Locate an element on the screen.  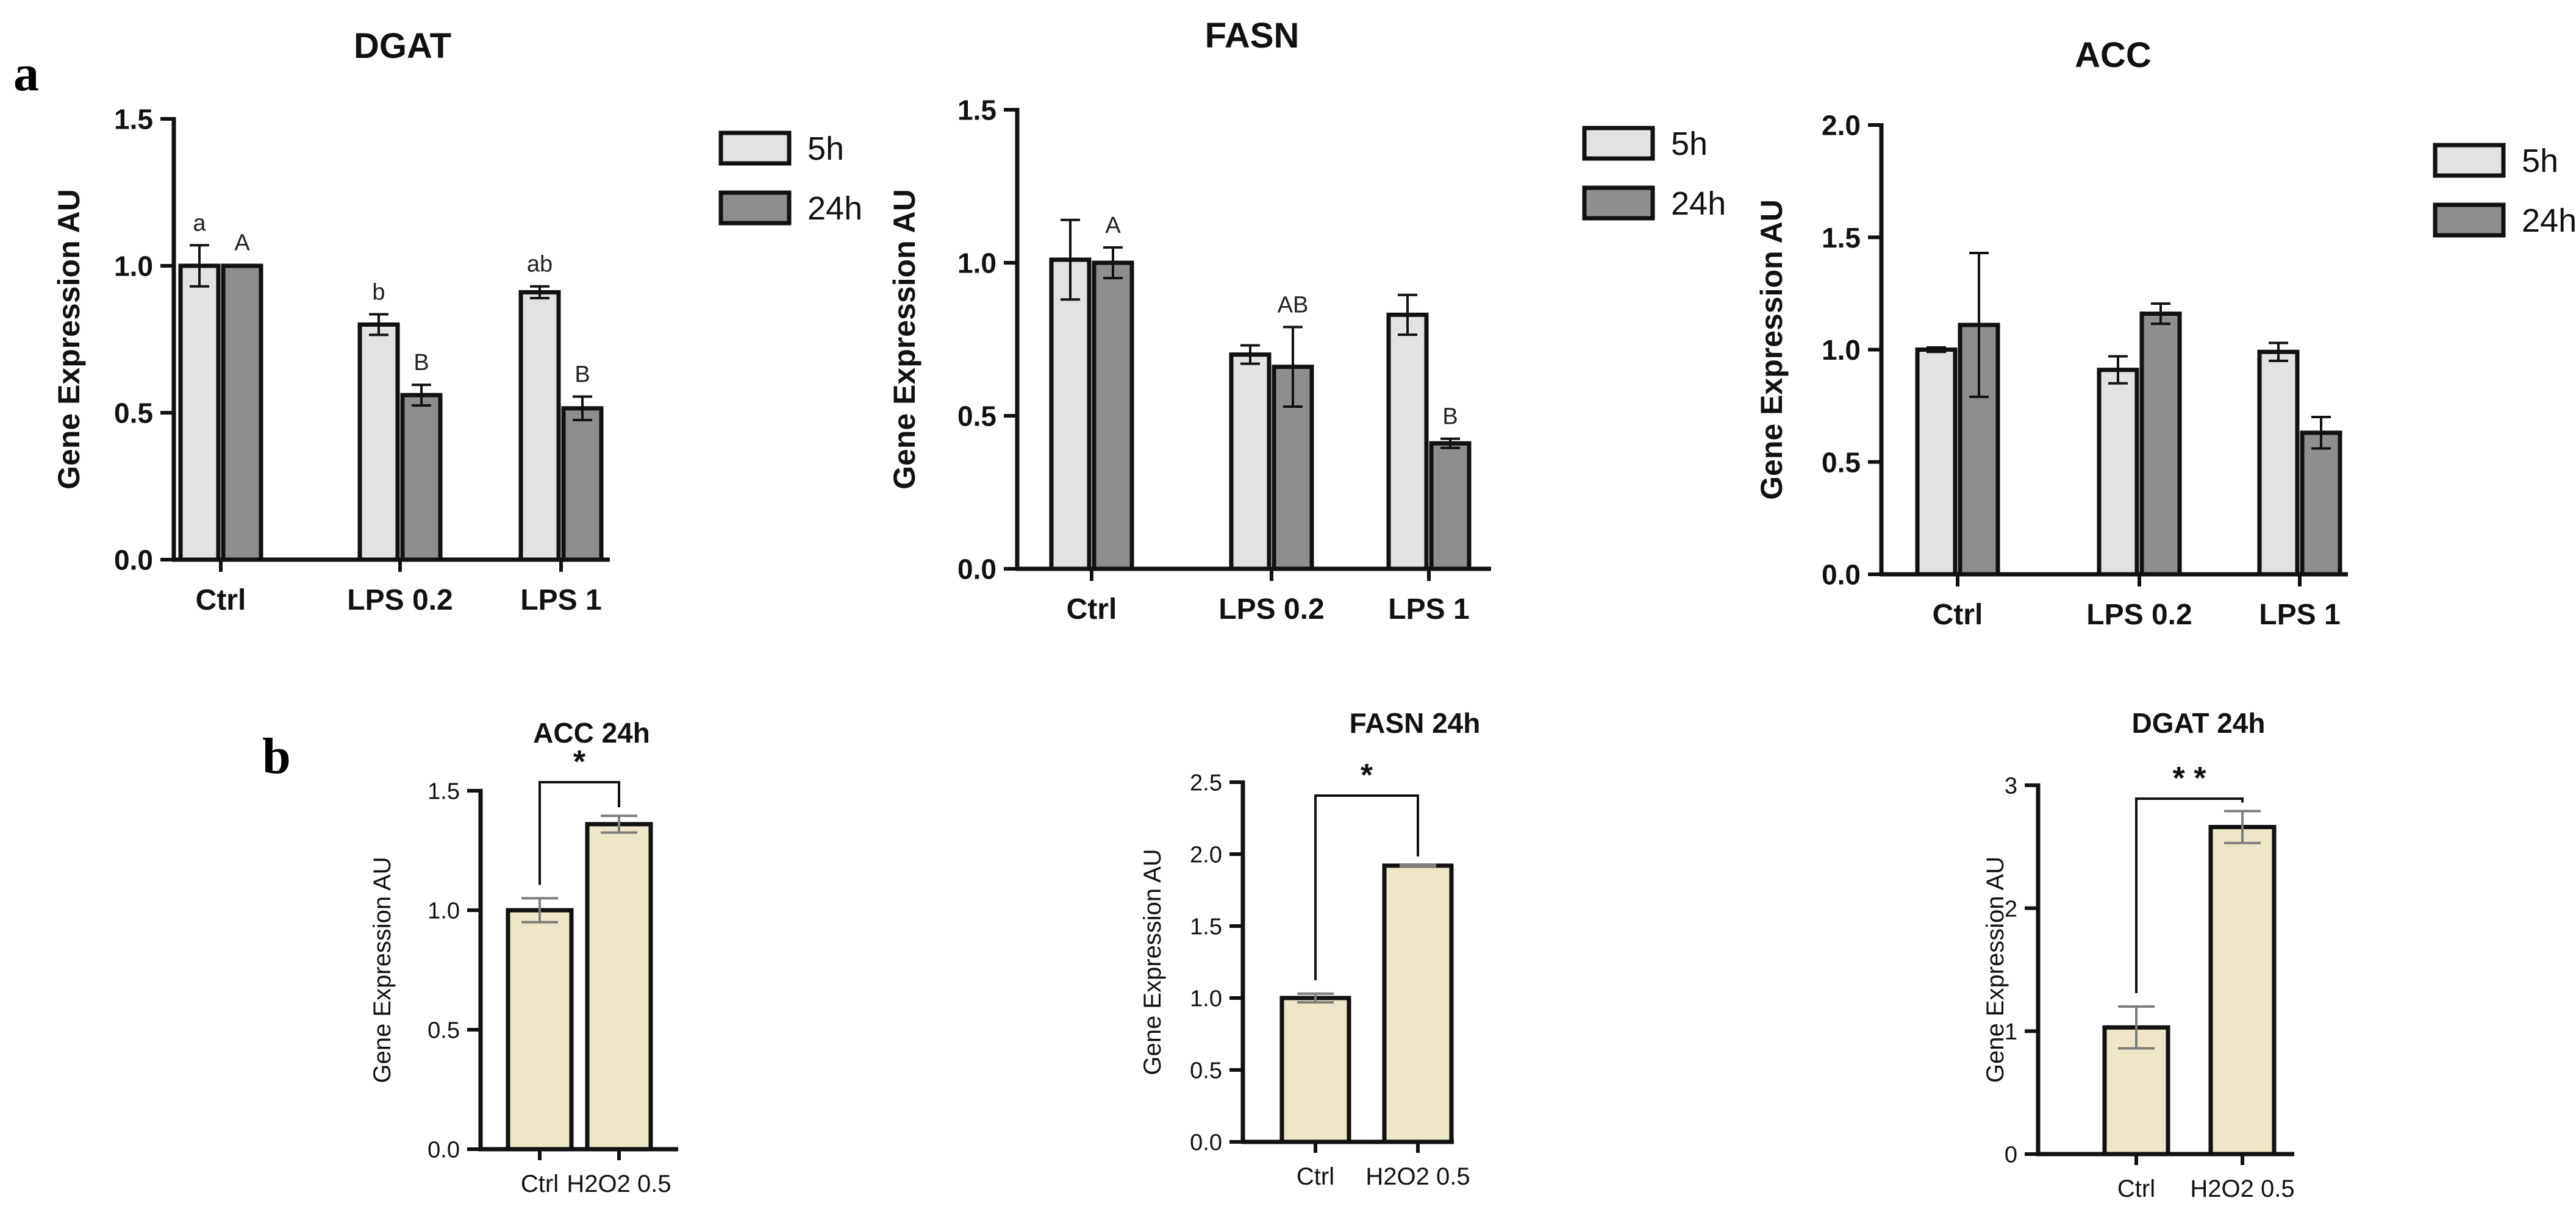
chart-title: ACC 24h is located at coordinates (591, 733).